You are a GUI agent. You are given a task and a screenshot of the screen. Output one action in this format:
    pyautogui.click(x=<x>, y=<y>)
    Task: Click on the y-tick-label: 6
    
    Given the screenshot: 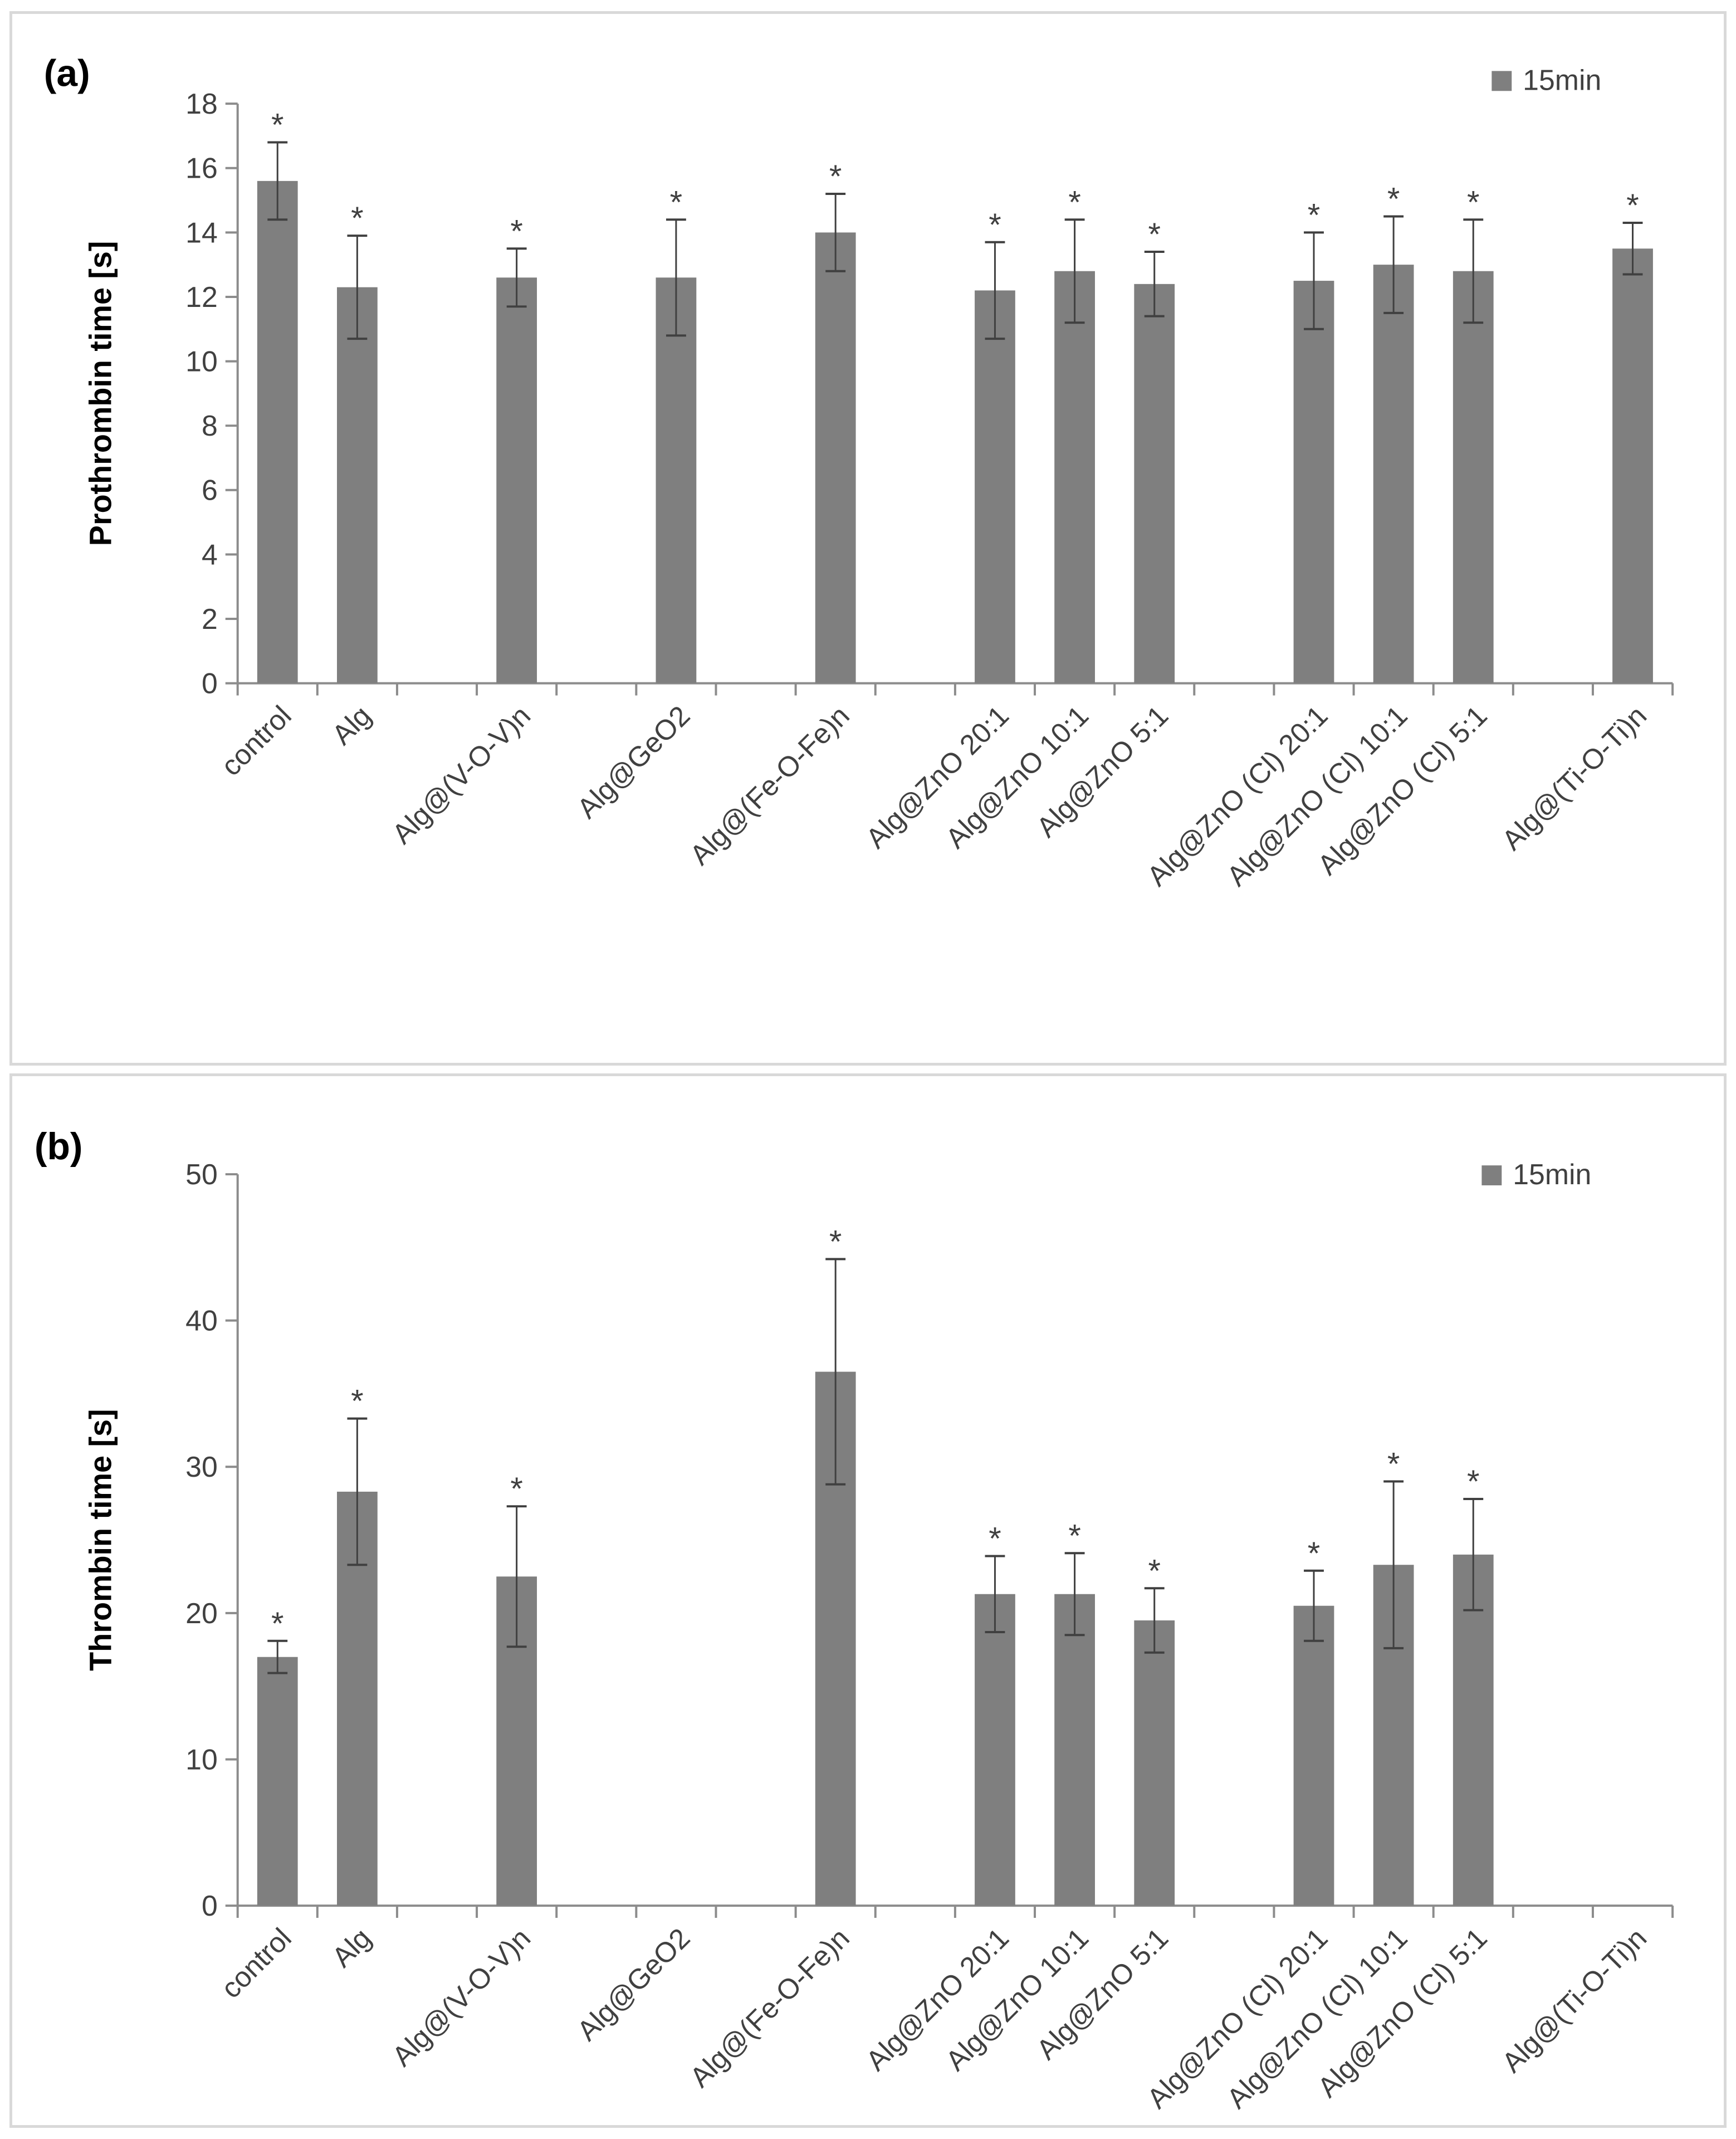 What is the action you would take?
    pyautogui.click(x=210, y=490)
    